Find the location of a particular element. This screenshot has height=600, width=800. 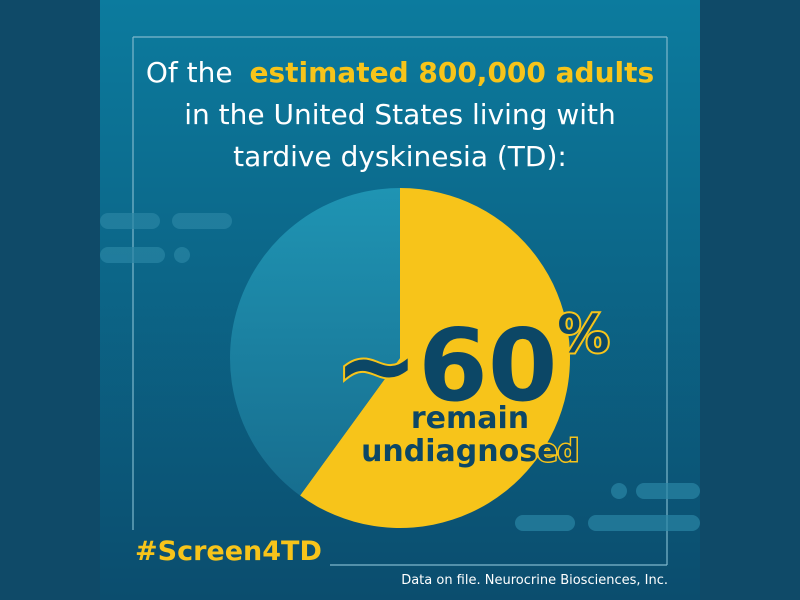

title-line: Of the estimated 800,000 adults is located at coordinates (400, 72).